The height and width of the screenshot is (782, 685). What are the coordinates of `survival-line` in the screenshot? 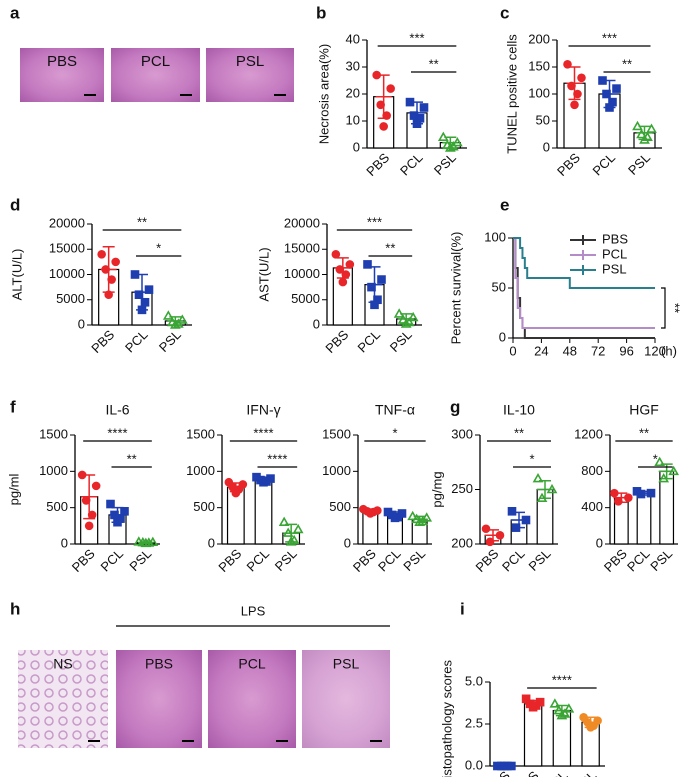 It's located at (584, 263).